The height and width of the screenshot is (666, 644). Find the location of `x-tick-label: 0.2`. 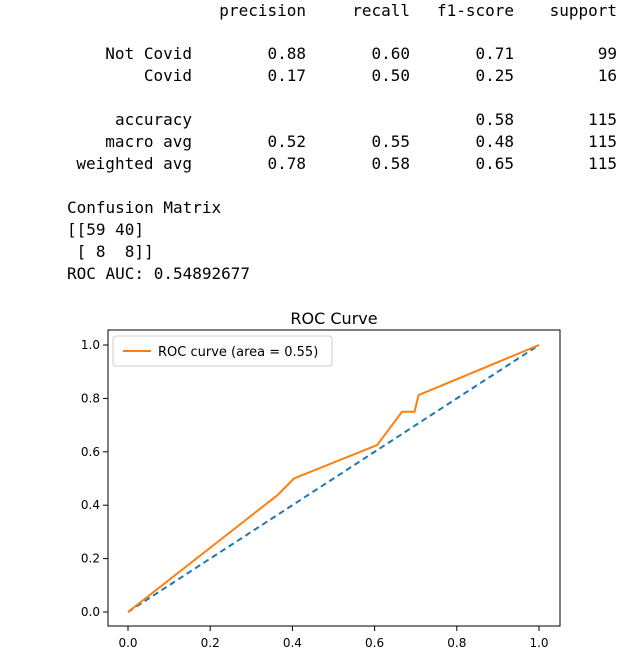

x-tick-label: 0.2 is located at coordinates (210, 643).